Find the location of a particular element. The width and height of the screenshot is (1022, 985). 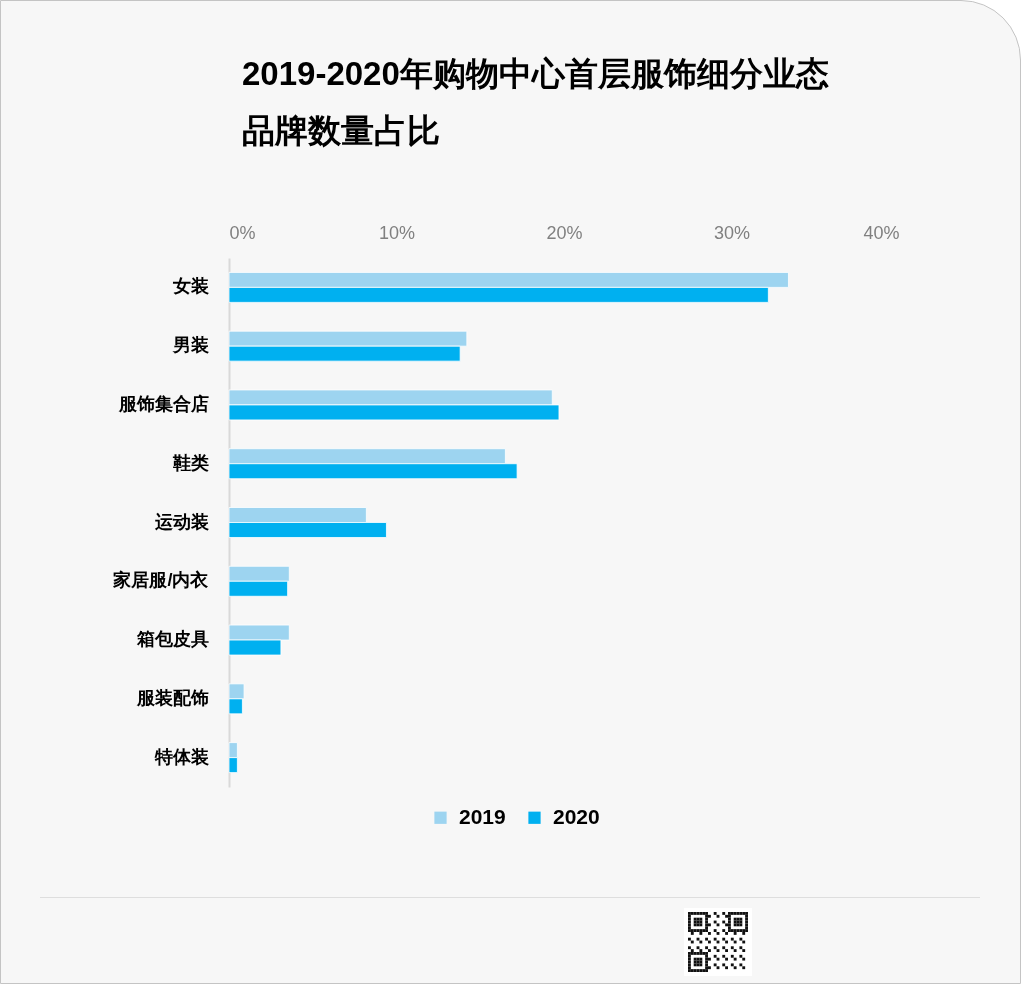

x-tick-label: 20% is located at coordinates (564, 232).